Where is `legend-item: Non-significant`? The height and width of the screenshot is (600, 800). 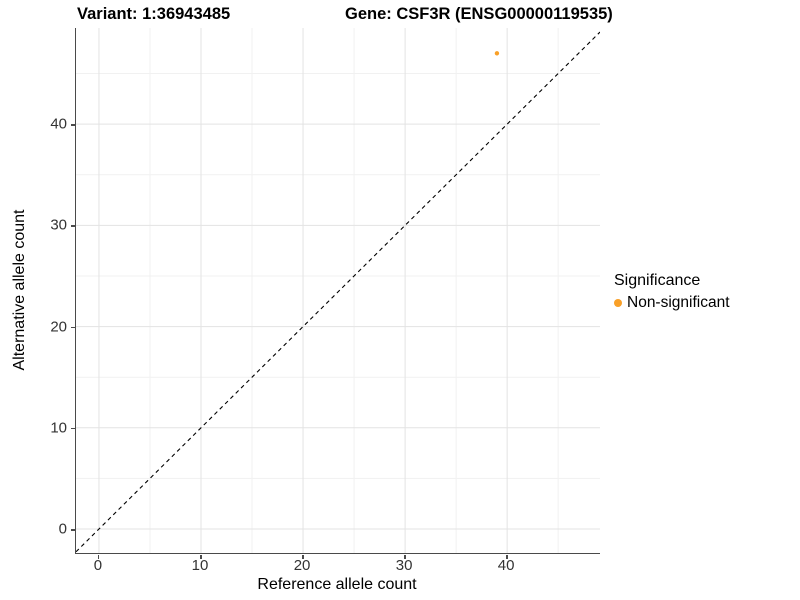
legend-item: Non-significant is located at coordinates (672, 303).